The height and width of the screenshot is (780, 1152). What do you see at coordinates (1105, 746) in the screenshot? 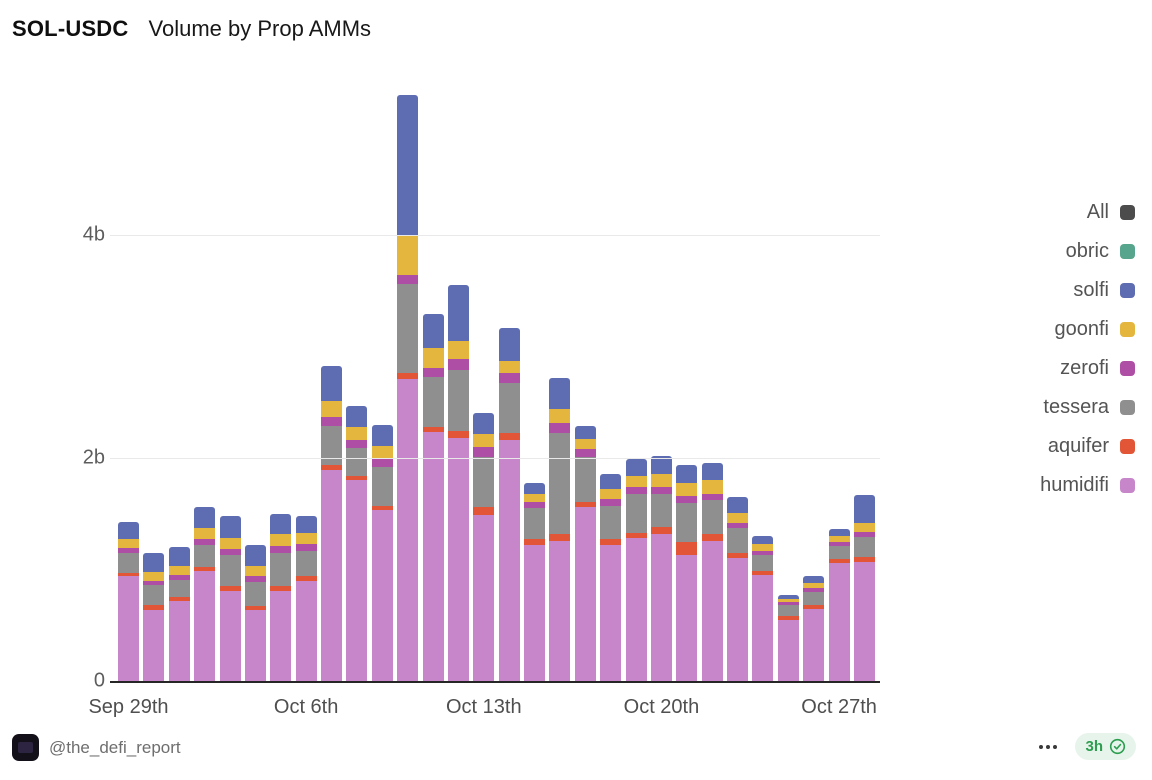
I see `refresh-badge: 3h` at bounding box center [1105, 746].